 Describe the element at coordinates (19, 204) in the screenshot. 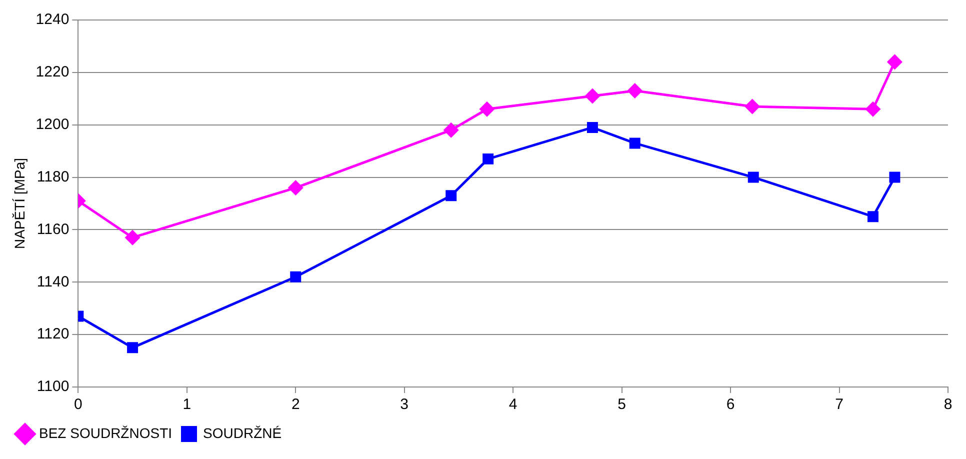

I see `y-axis-title: NAPĚTÍ [MPa]` at that location.